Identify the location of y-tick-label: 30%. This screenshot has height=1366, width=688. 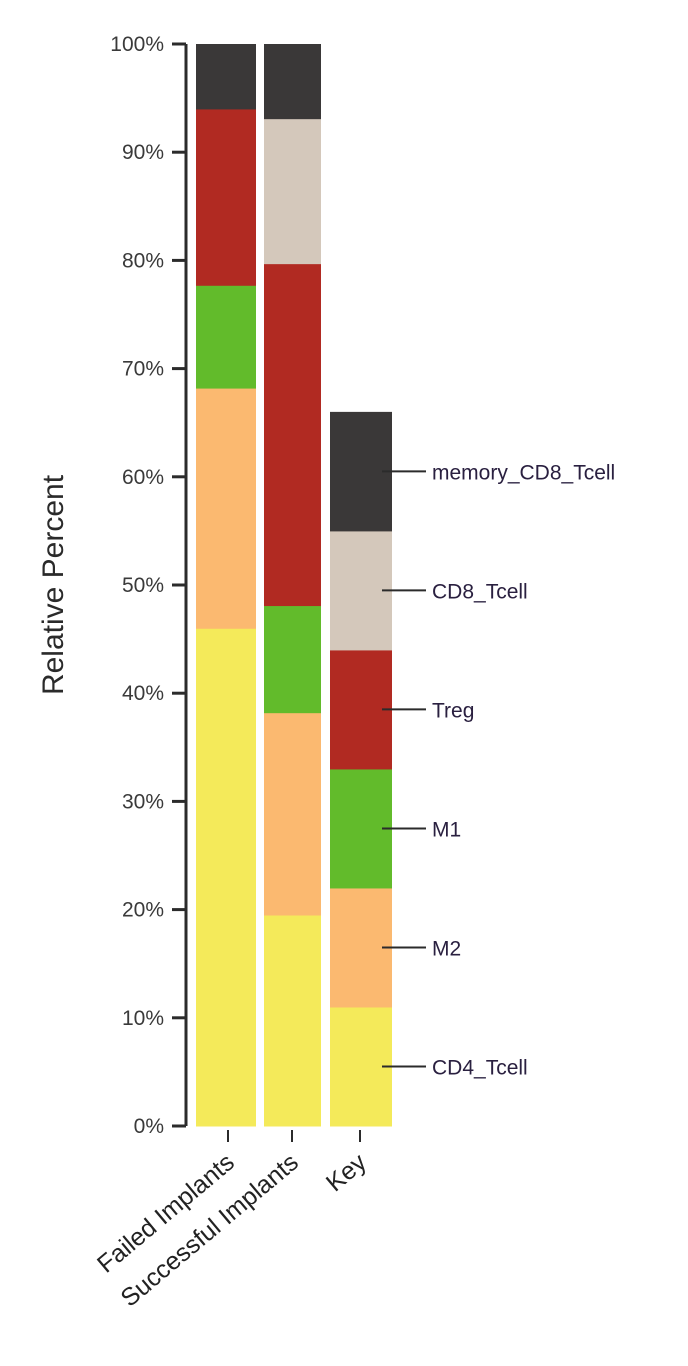
(143, 801).